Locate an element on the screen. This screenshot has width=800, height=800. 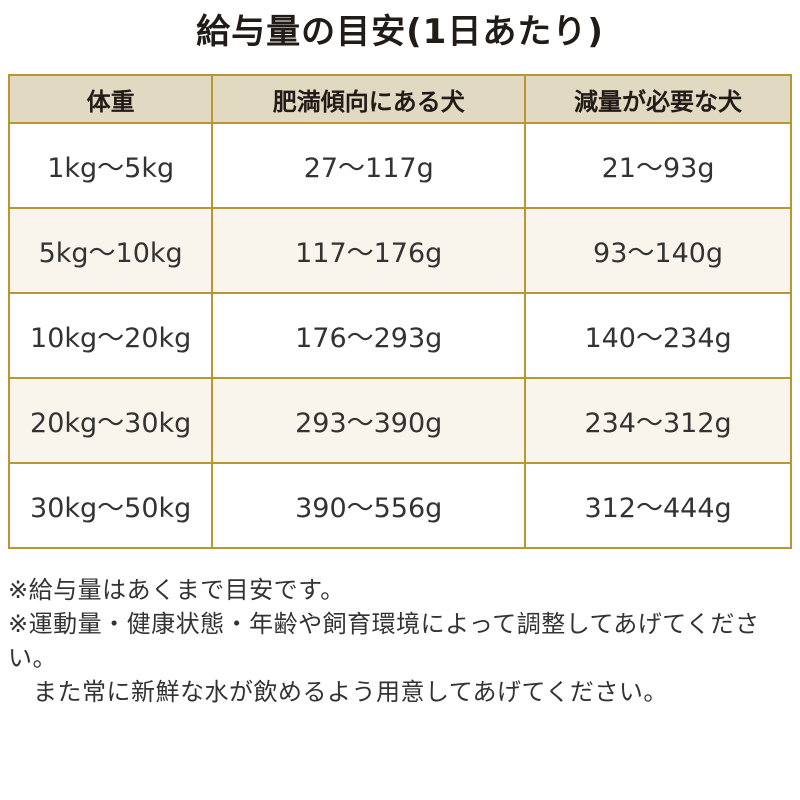
weight-range-cell: 10kg〜20kg is located at coordinates (110, 335).